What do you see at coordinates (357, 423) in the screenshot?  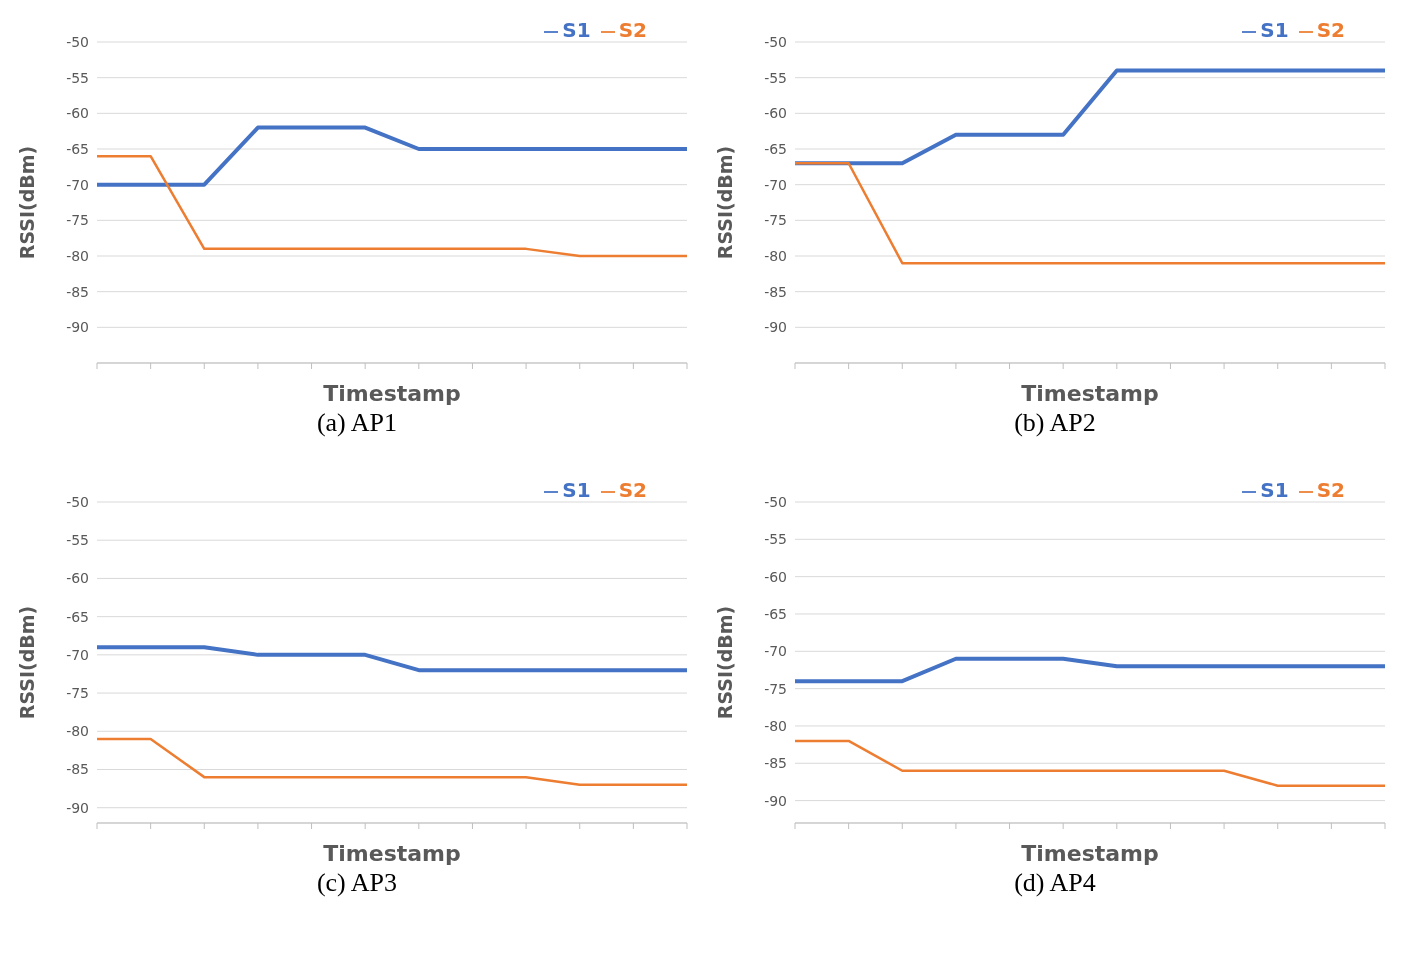 I see `text: (a) AP1` at bounding box center [357, 423].